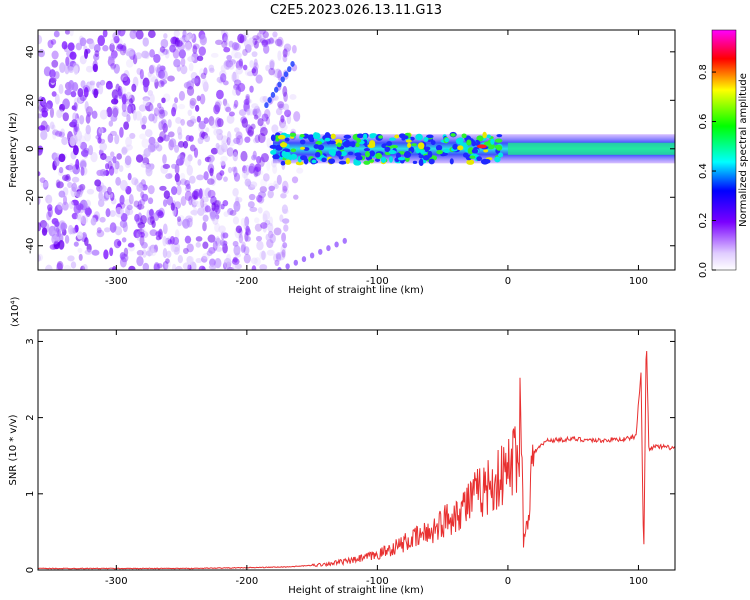 Image resolution: width=750 pixels, height=600 pixels. Describe the element at coordinates (13, 150) in the screenshot. I see `spectrogram-ylabel: Frequency (Hz)` at that location.